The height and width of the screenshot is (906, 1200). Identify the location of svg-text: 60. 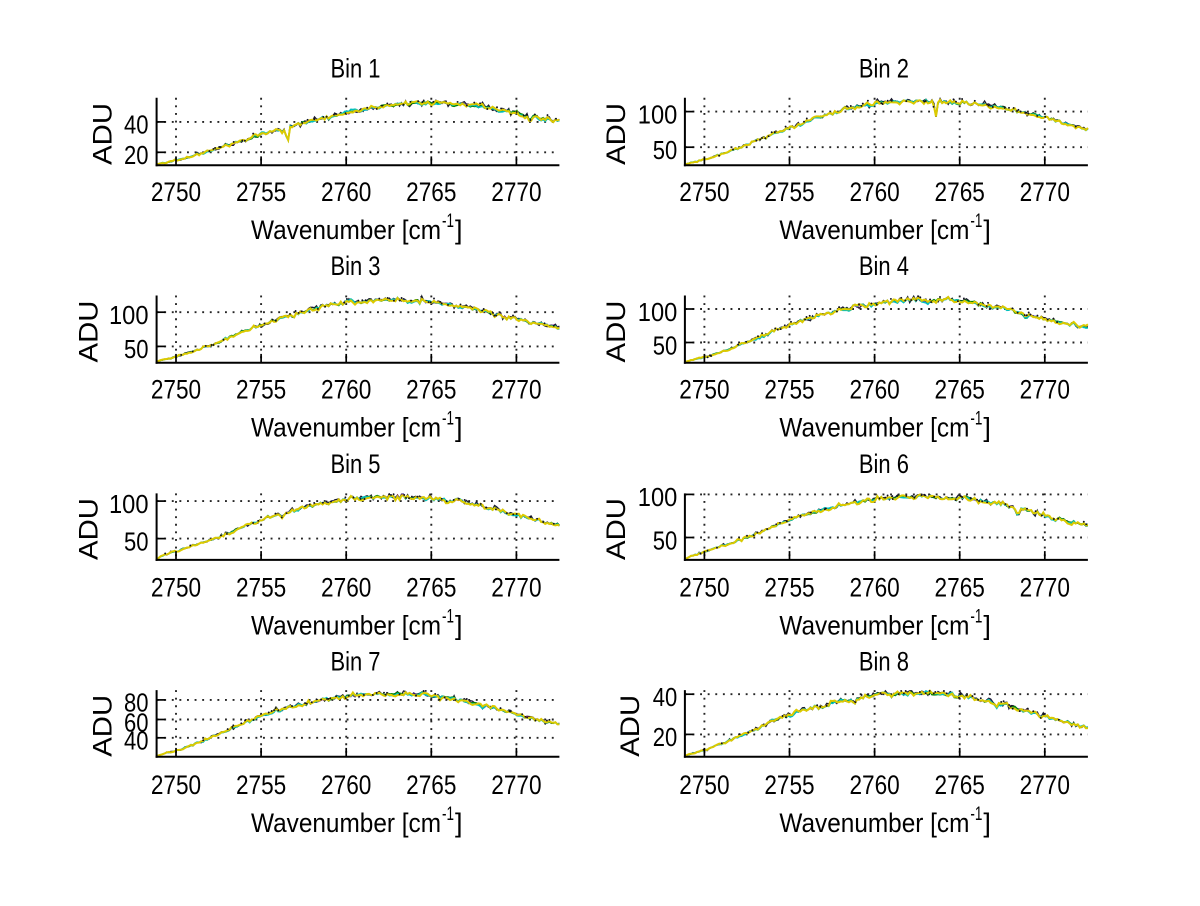
(136, 722).